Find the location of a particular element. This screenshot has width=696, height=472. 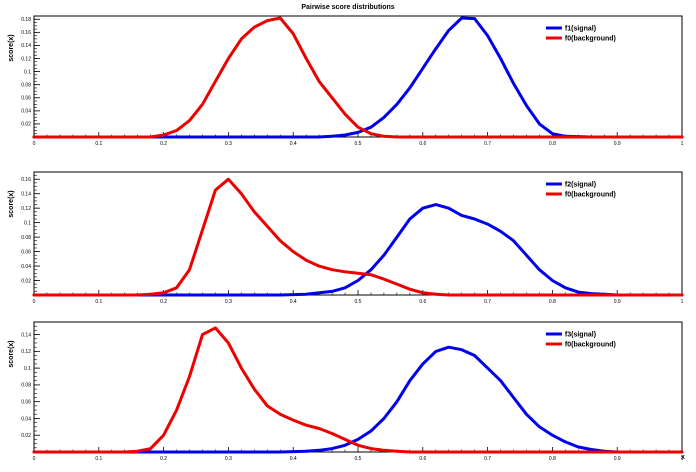

y-tick-label: 0.18 is located at coordinates (26, 20).